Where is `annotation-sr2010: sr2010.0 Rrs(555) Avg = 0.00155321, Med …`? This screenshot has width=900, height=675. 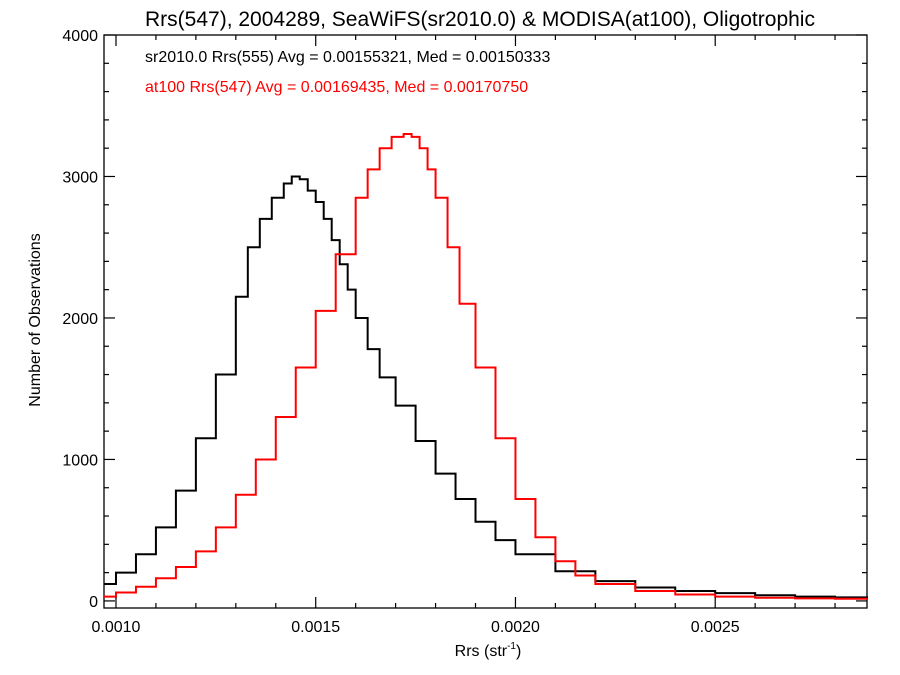
annotation-sr2010: sr2010.0 Rrs(555) Avg = 0.00155321, Med … is located at coordinates (347, 57).